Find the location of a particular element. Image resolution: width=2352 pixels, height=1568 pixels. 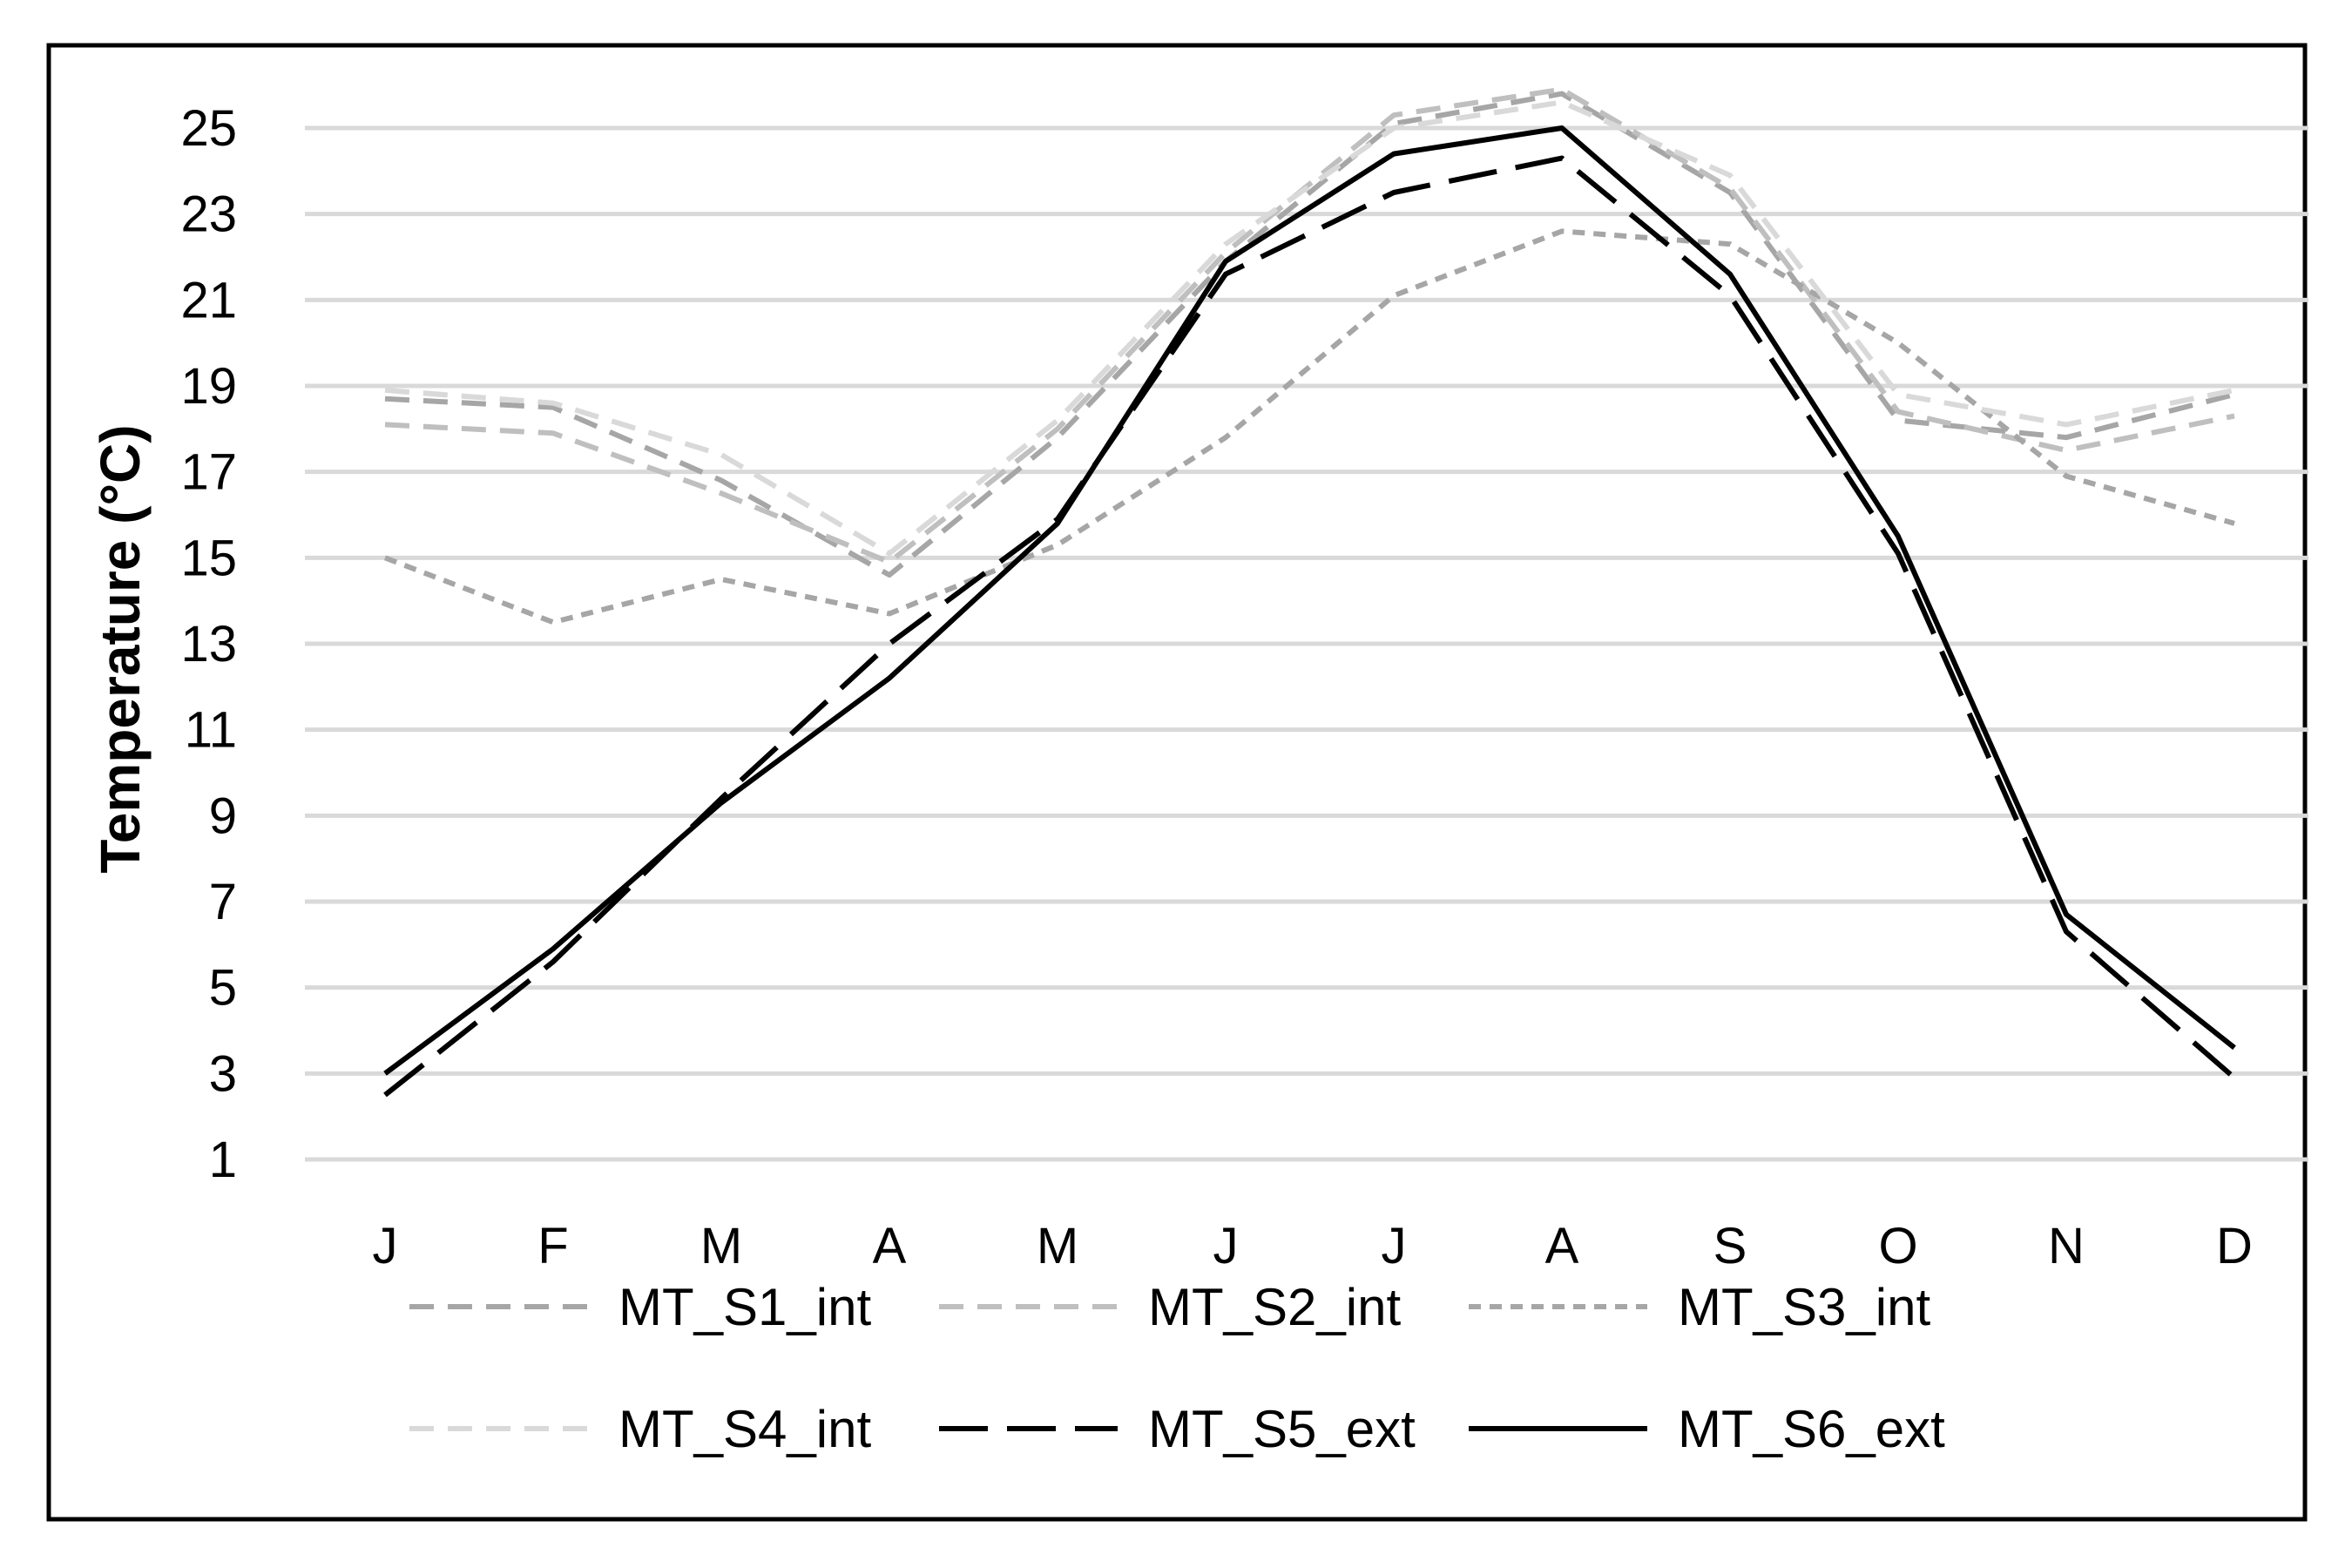

y-axis-label: Temperature (°C) is located at coordinates (120, 648).